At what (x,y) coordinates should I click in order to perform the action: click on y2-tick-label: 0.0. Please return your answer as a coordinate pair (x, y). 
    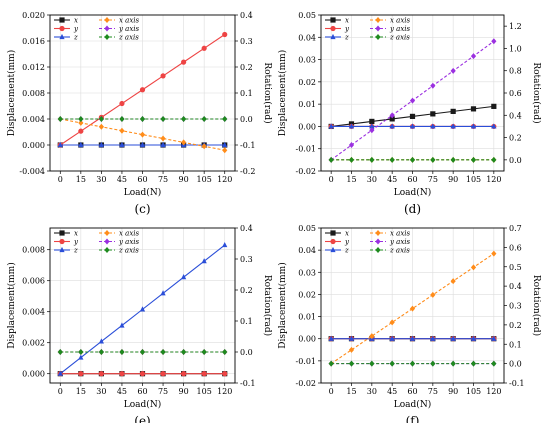
    Looking at the image, I should click on (246, 352).